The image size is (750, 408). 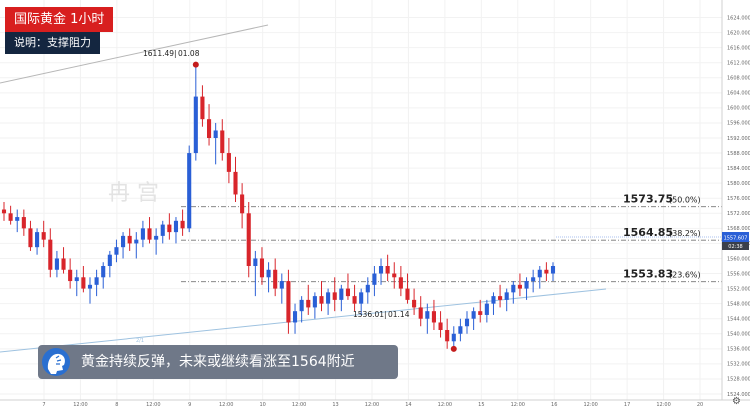 I want to click on x-tick-label: 15, so click(x=481, y=405).